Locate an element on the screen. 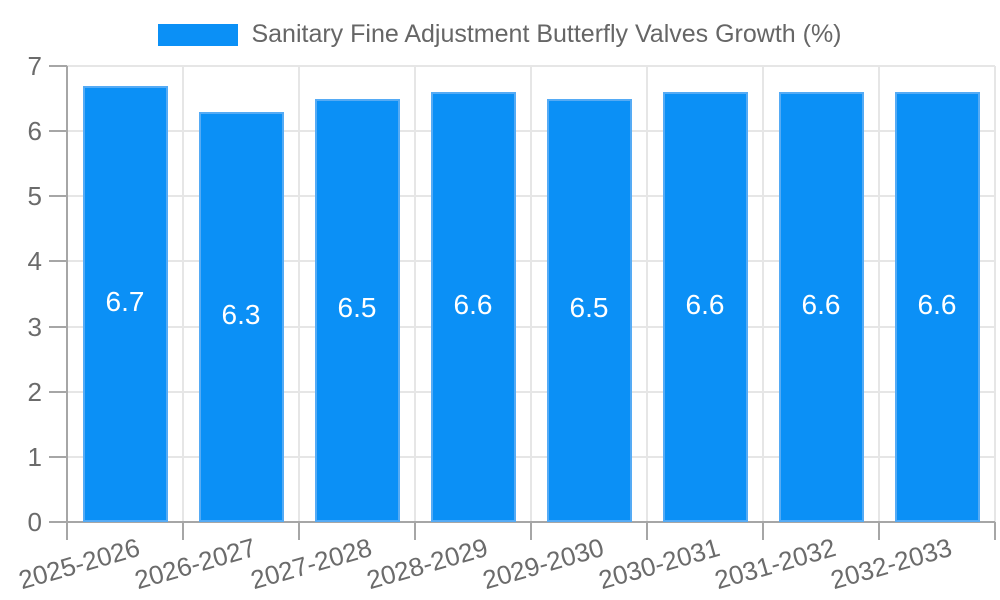 This screenshot has width=1000, height=600. y-axis-label: 7 is located at coordinates (34, 66).